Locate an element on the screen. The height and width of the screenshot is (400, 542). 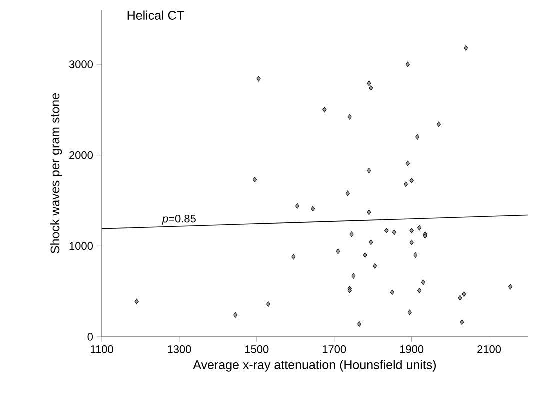
x-tick-label: 1500 is located at coordinates (257, 350).